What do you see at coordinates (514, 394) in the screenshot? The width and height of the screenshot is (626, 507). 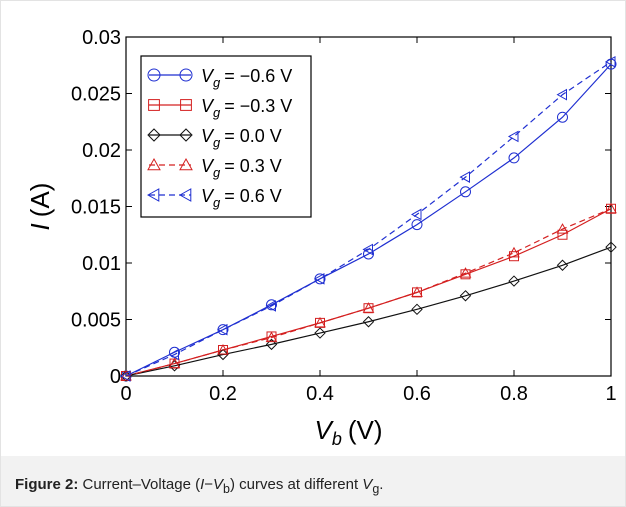 I see `x-tick-label: 0.8` at bounding box center [514, 394].